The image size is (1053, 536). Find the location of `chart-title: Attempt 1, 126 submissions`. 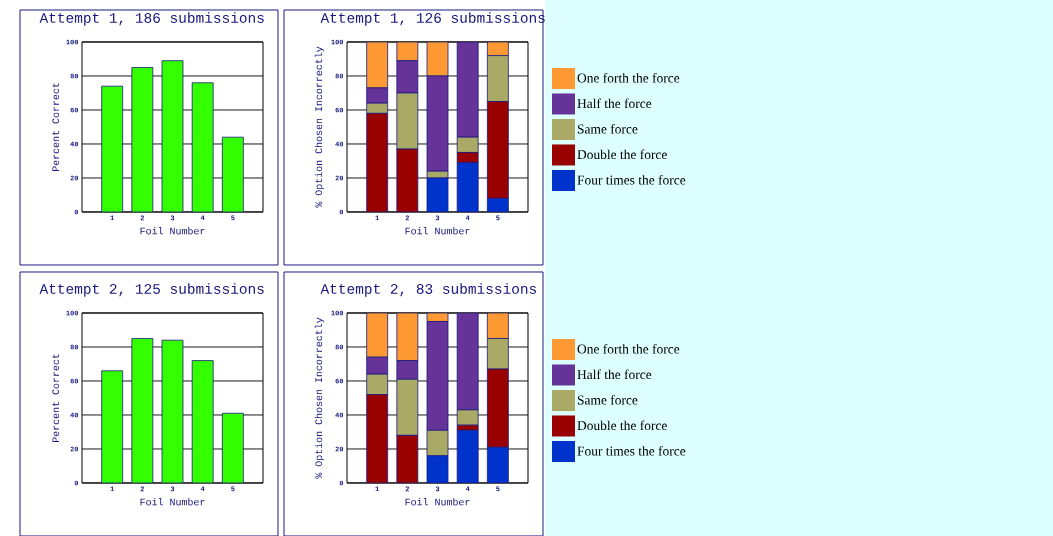

chart-title: Attempt 1, 126 submissions is located at coordinates (432, 19).